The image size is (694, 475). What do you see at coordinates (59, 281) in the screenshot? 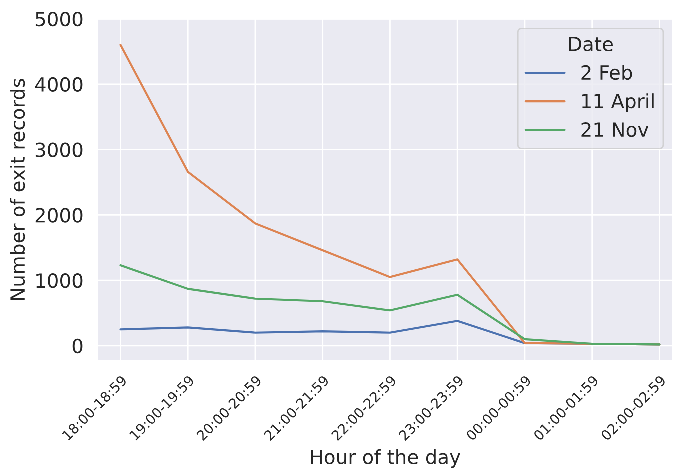
I see `y-tick-label: 1000` at bounding box center [59, 281].